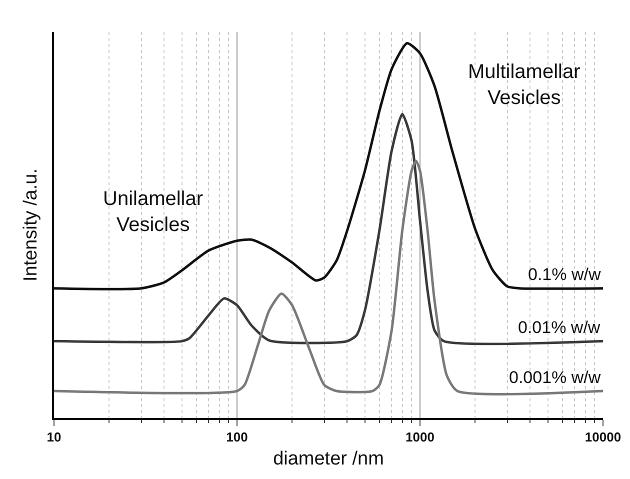 This screenshot has width=630, height=479. I want to click on y-axis-title: Intensity /a.u., so click(31, 225).